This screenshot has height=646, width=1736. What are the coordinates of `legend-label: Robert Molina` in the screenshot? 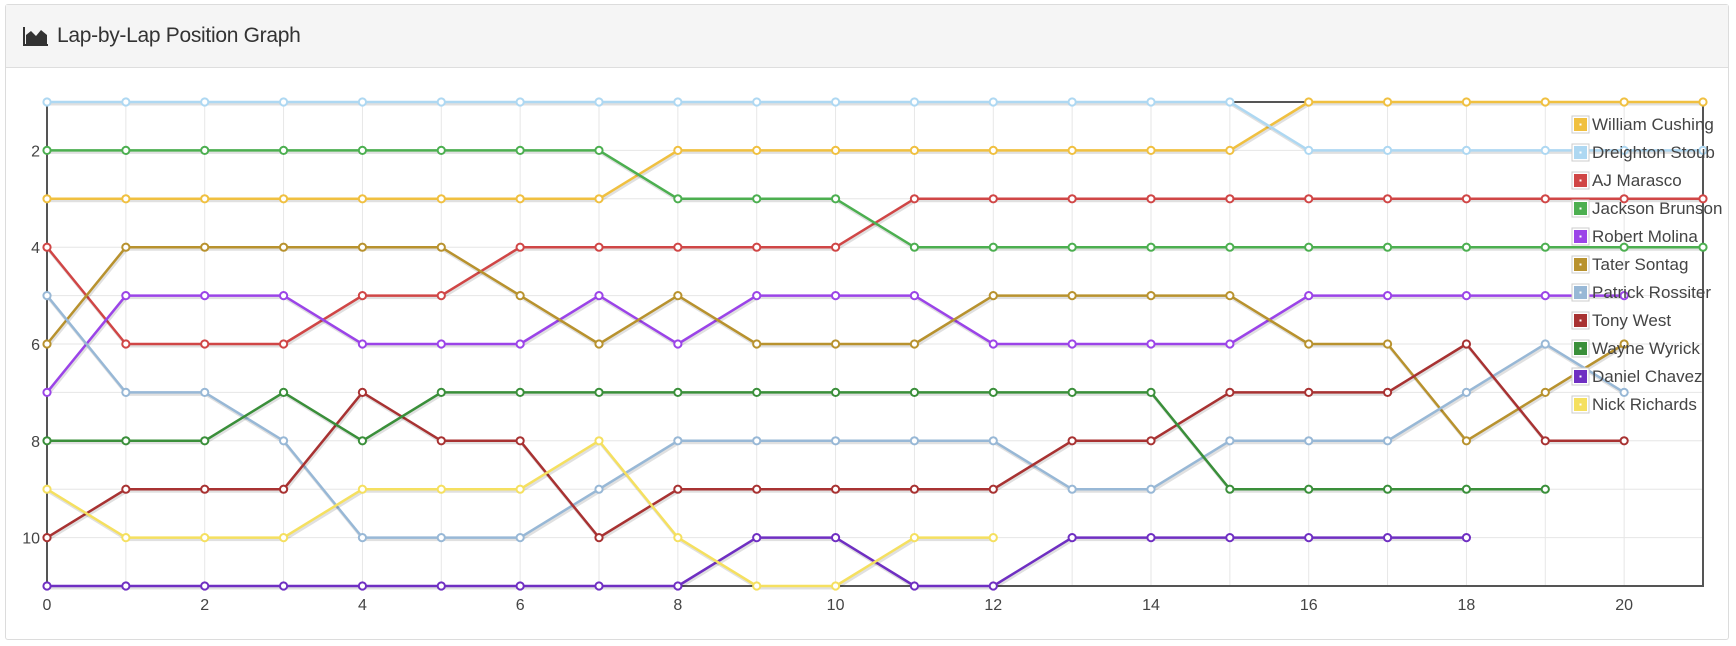 It's located at (1645, 236).